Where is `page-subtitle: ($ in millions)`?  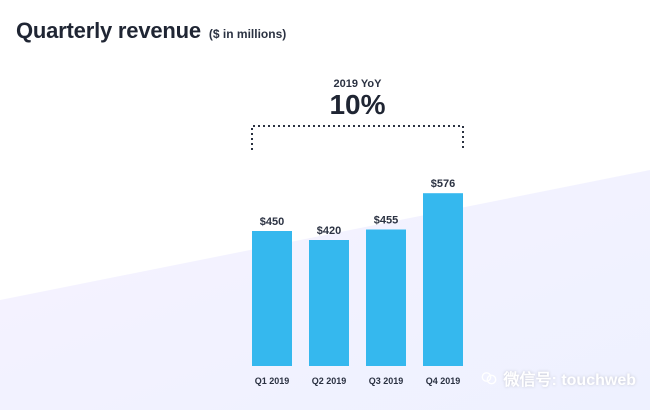 page-subtitle: ($ in millions) is located at coordinates (247, 34).